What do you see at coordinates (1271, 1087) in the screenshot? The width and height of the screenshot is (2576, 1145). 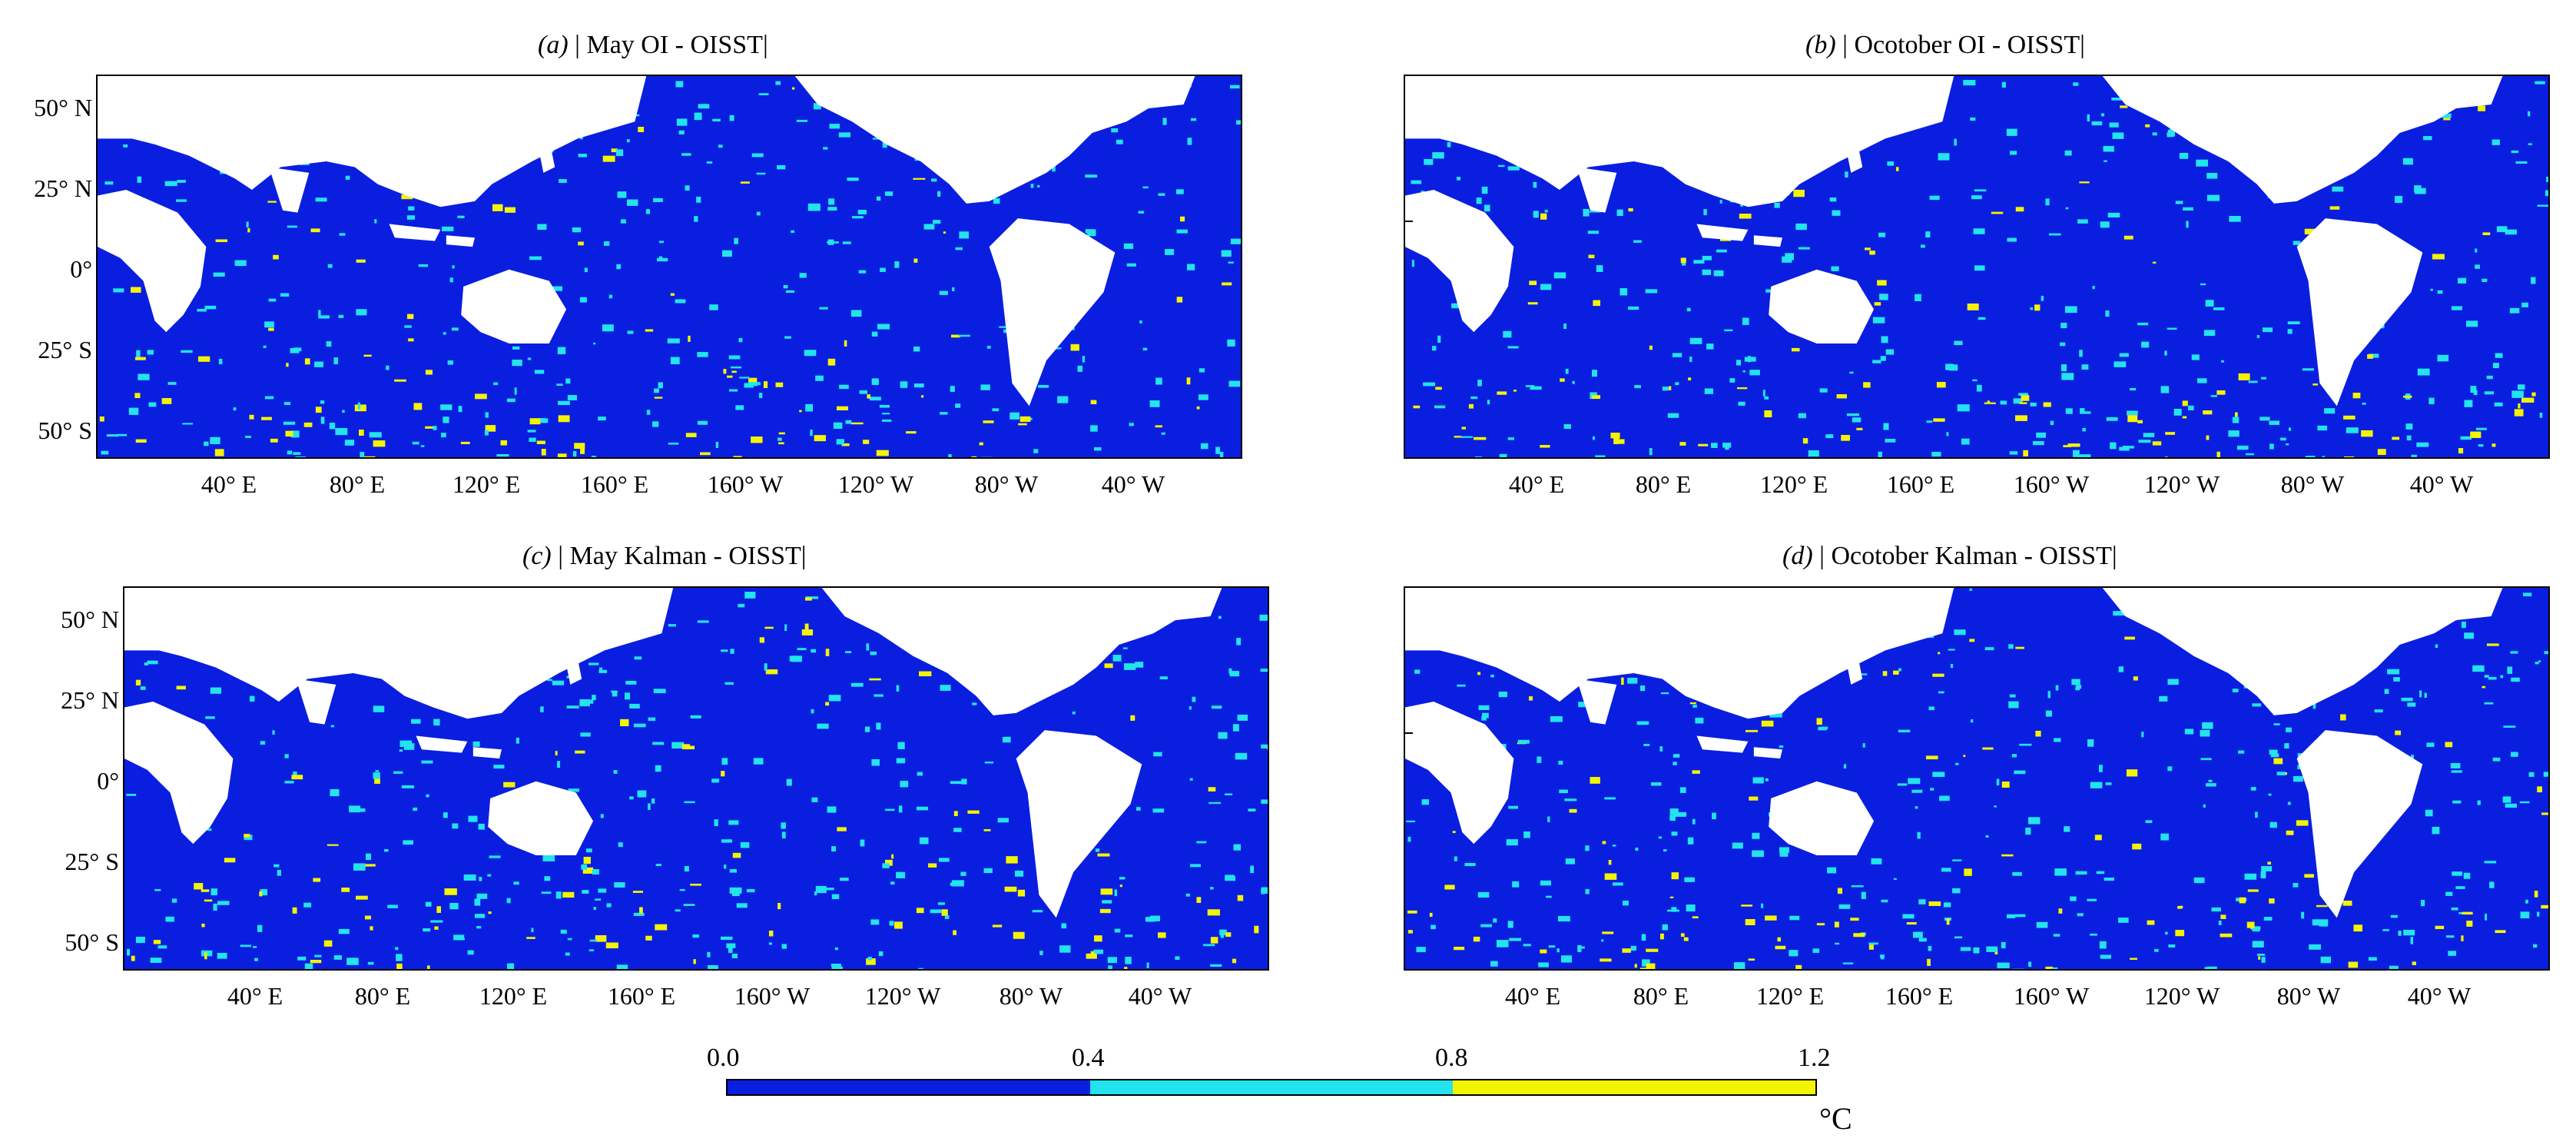 I see `colorbar` at bounding box center [1271, 1087].